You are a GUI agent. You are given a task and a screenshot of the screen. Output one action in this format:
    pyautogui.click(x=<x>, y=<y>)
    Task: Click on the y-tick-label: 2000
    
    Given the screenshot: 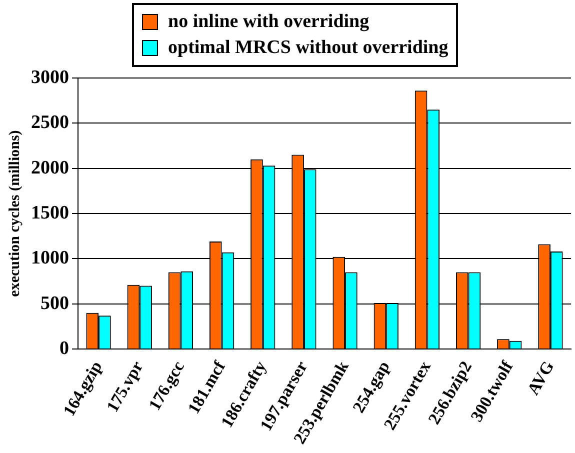 What is the action you would take?
    pyautogui.click(x=50, y=167)
    